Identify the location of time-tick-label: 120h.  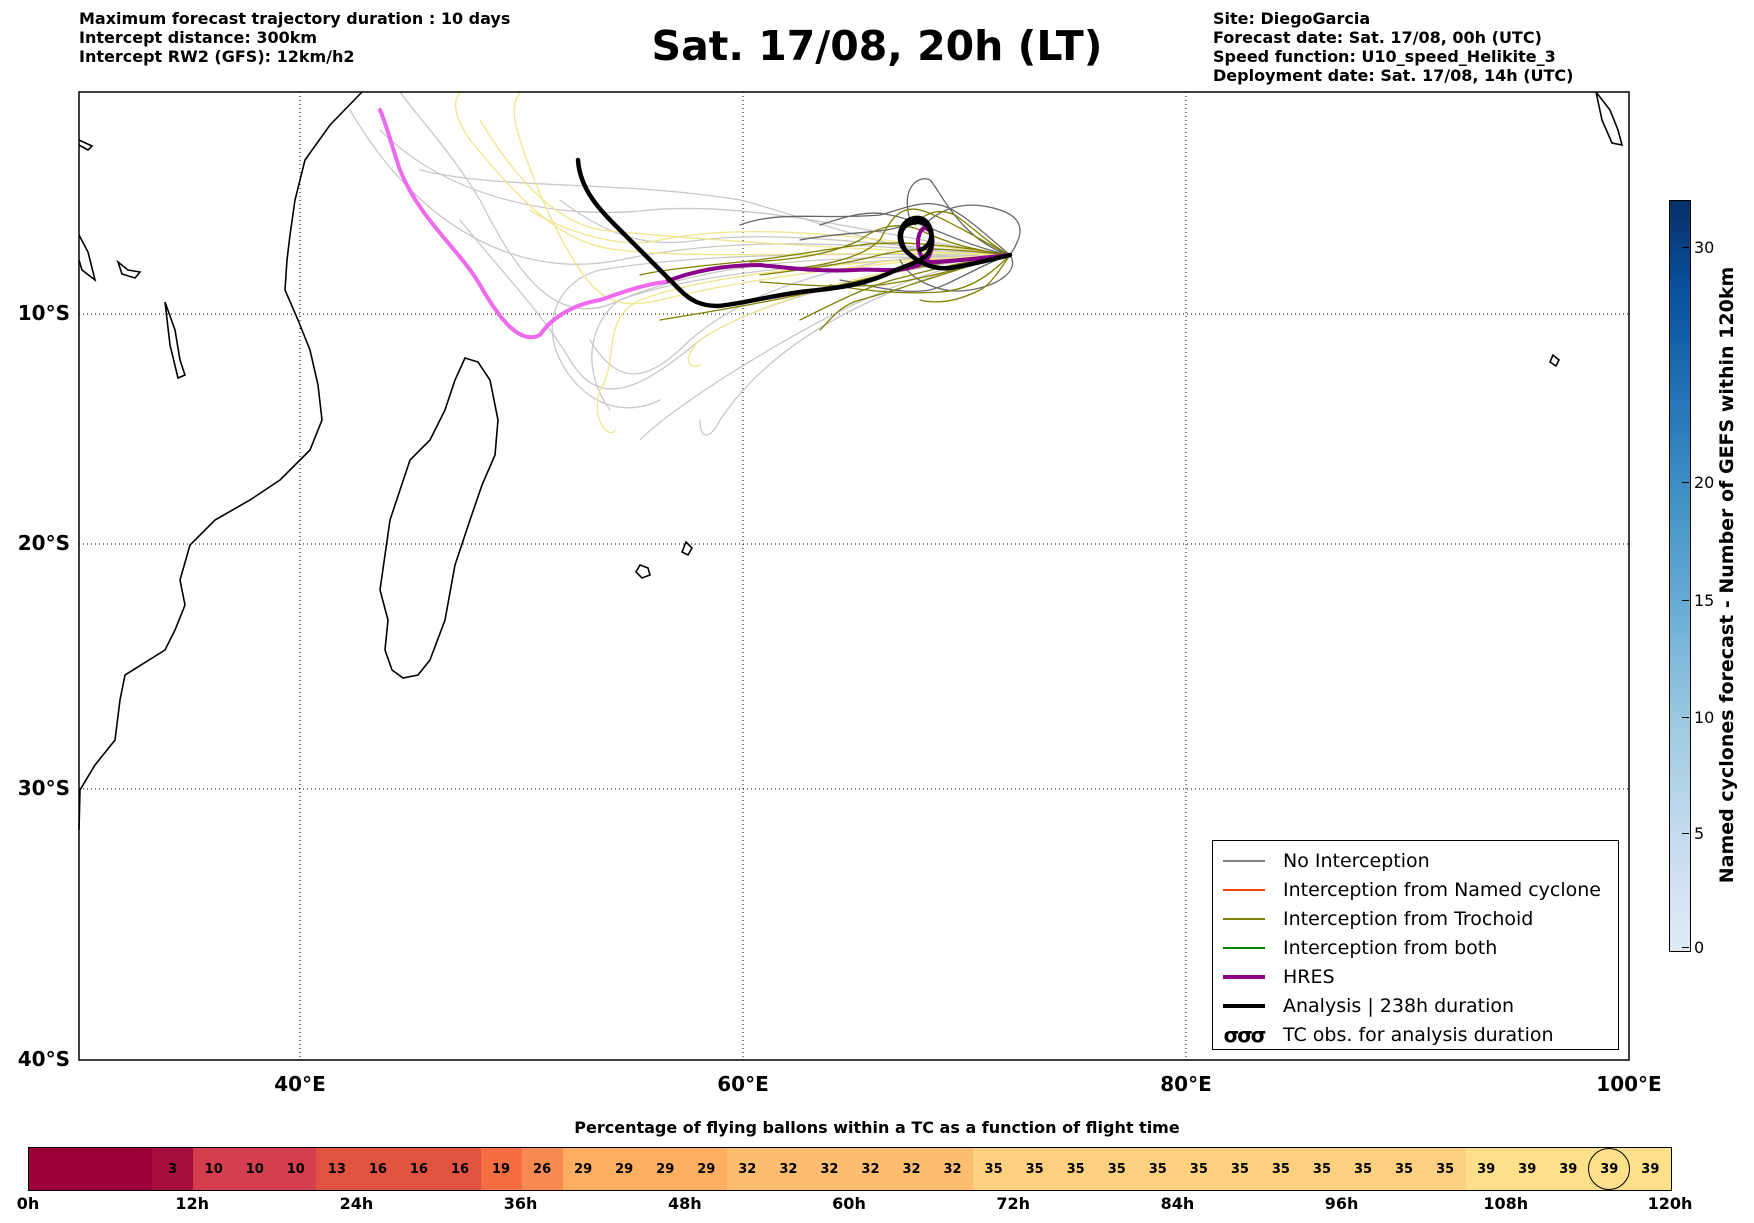
(1670, 1203).